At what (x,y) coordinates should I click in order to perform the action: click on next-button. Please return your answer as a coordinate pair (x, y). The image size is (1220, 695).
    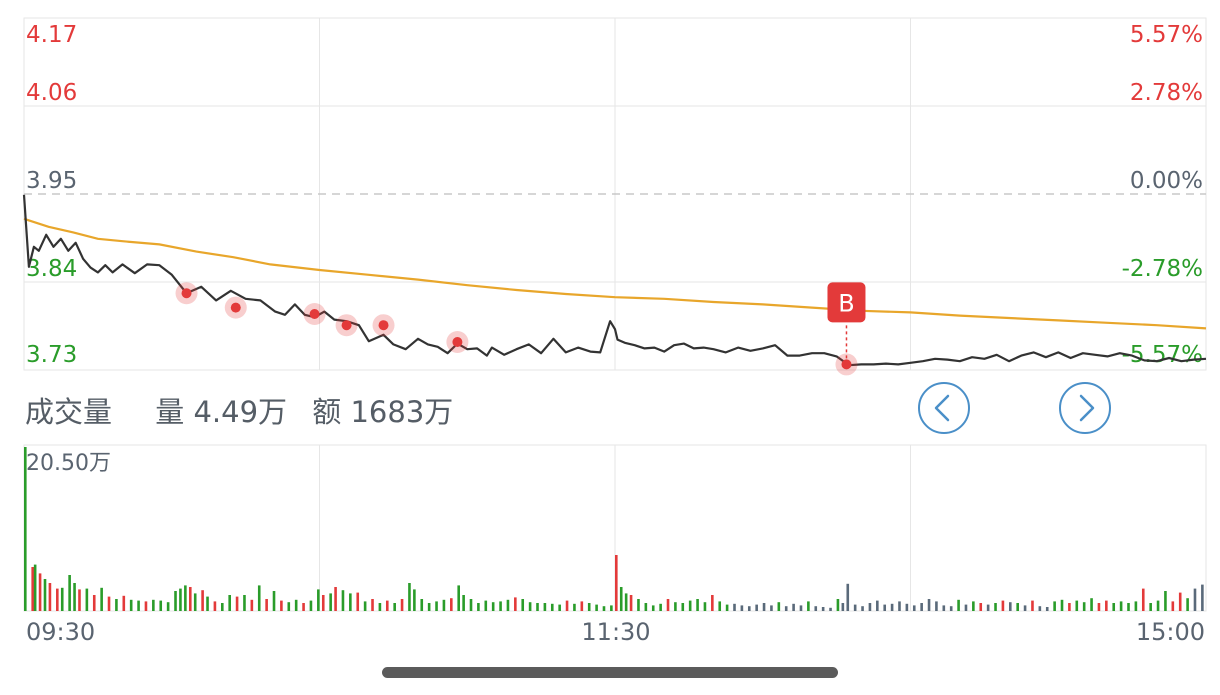
    Looking at the image, I should click on (1085, 408).